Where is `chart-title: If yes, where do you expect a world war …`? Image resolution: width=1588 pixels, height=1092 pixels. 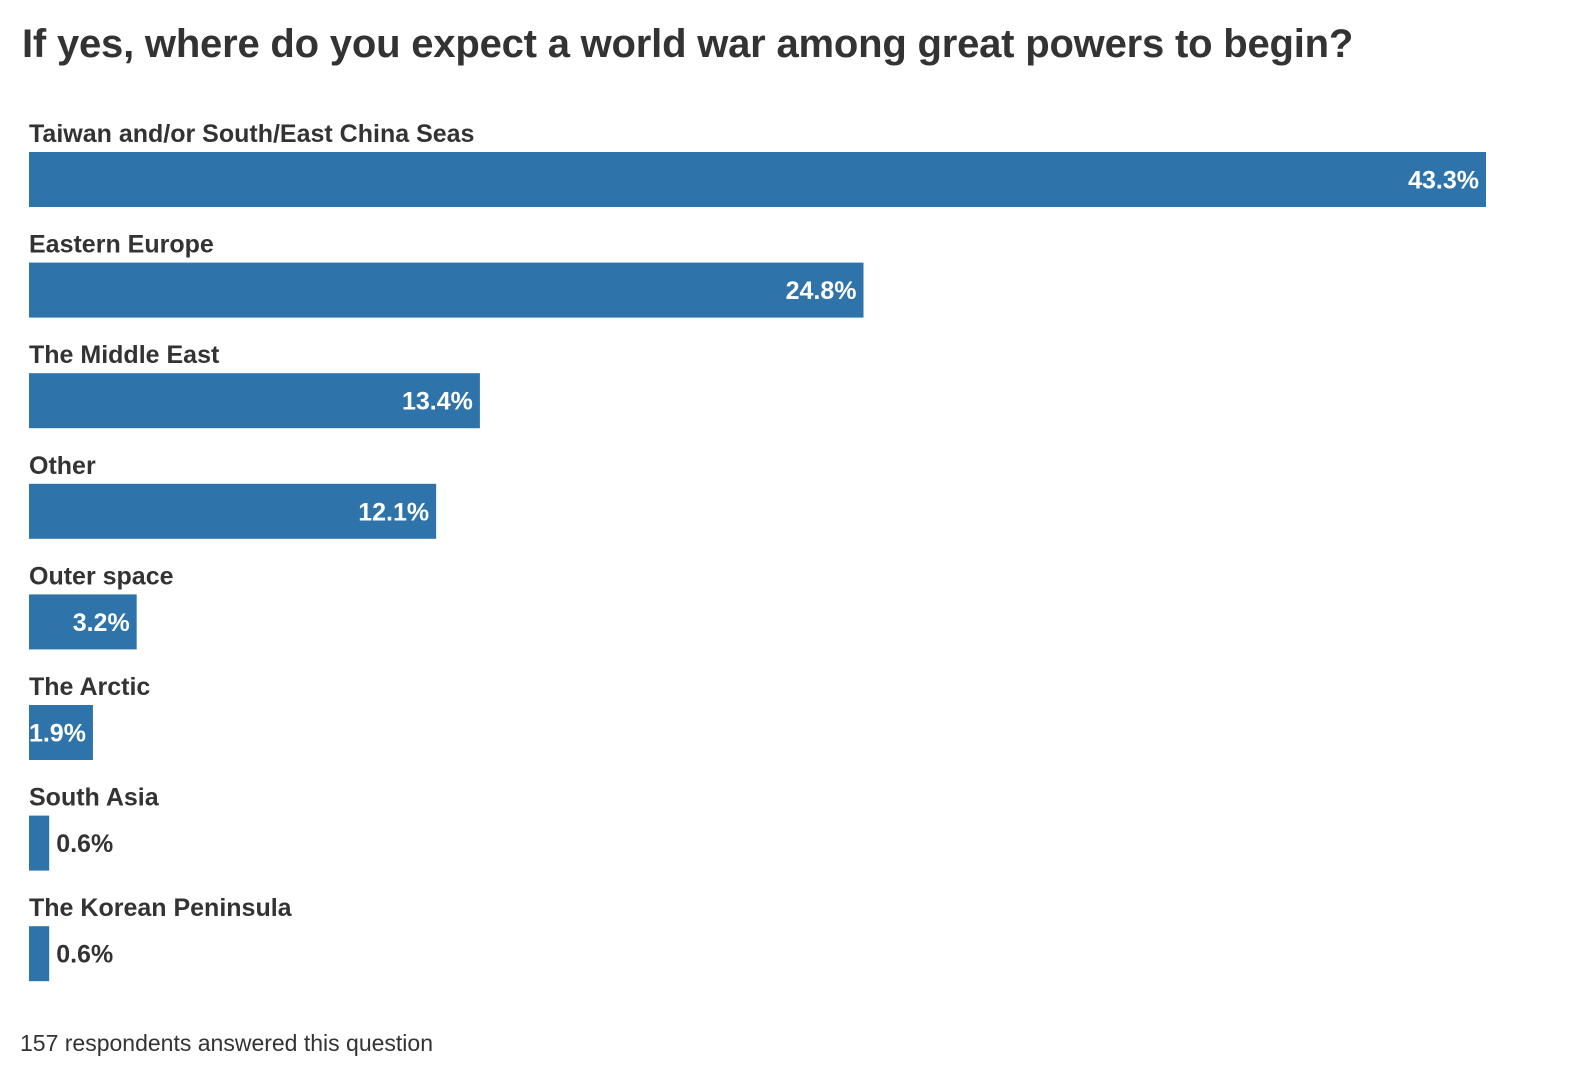 chart-title: If yes, where do you expect a world war … is located at coordinates (688, 44).